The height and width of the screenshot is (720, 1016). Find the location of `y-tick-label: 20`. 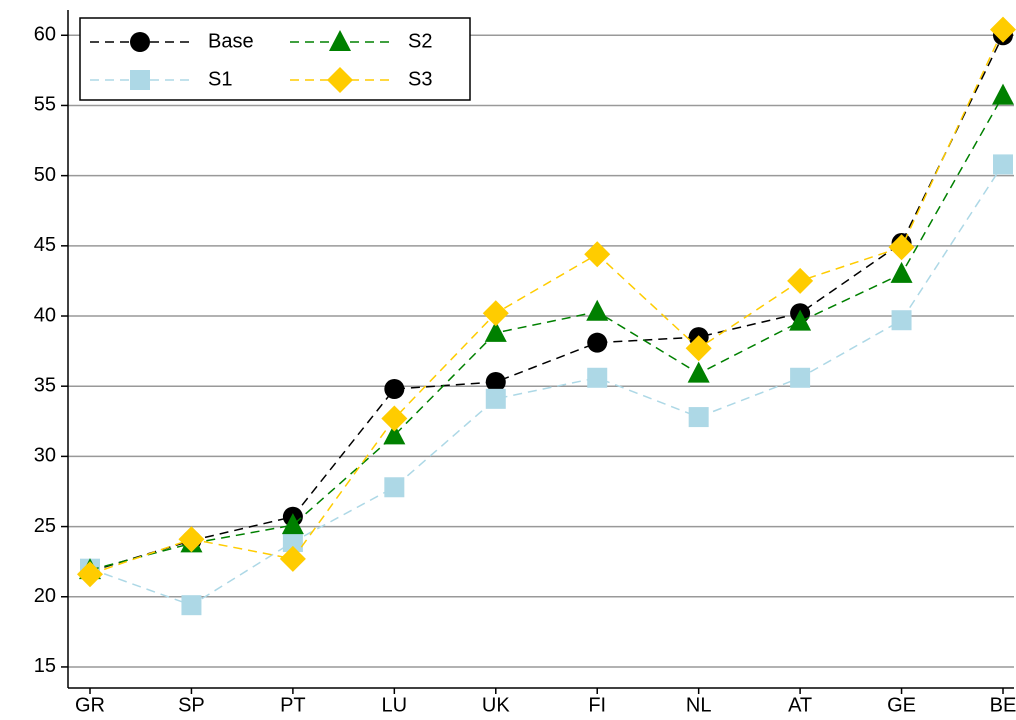

y-tick-label: 20 is located at coordinates (45, 596).